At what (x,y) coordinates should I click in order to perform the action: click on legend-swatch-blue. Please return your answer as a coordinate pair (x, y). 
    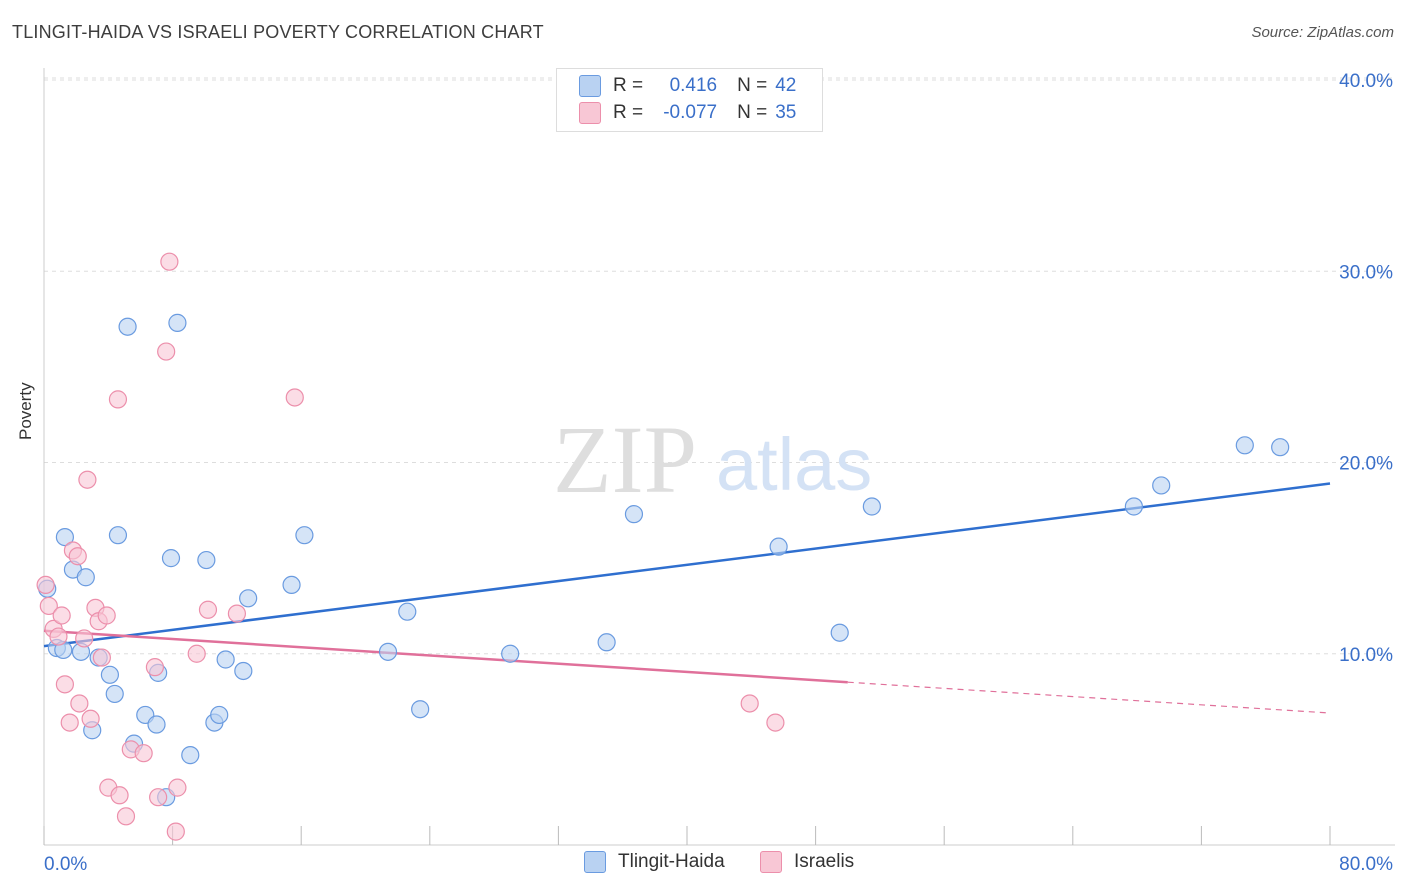
    Looking at the image, I should click on (590, 86).